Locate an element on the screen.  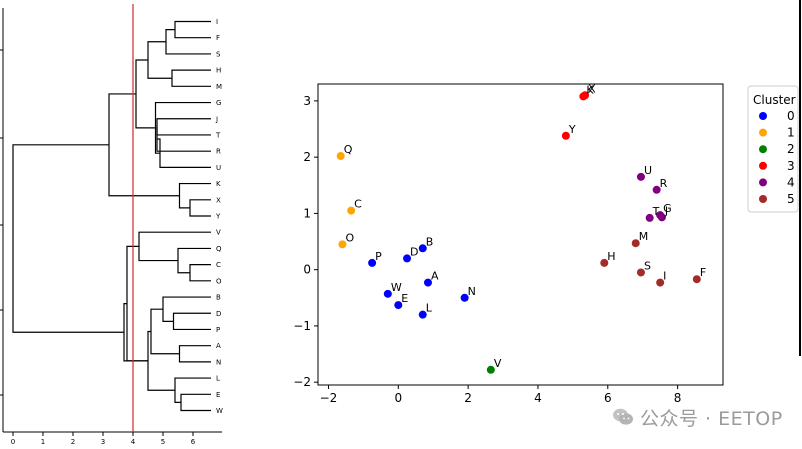
scatter-point-label: L is located at coordinates (429, 308).